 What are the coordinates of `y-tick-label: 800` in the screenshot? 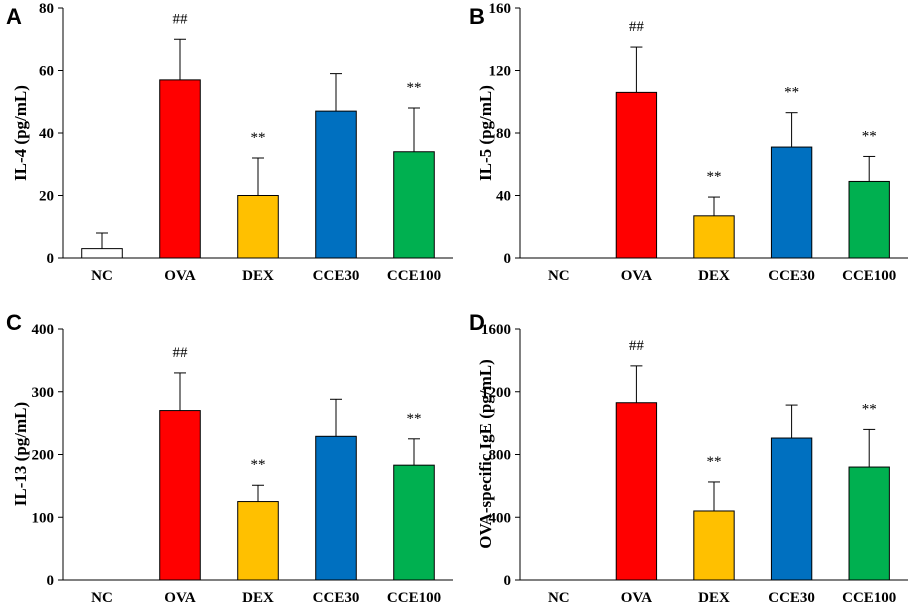 It's located at (500, 456).